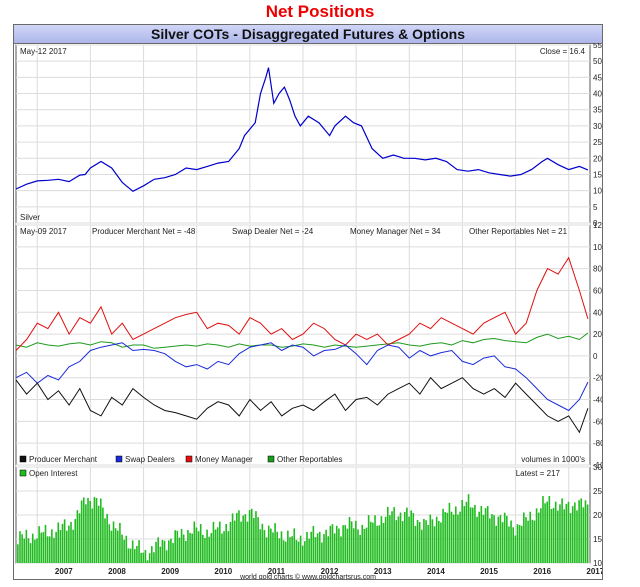 Image resolution: width=640 pixels, height=587 pixels. I want to click on y-tick-label: -100, so click(597, 465).